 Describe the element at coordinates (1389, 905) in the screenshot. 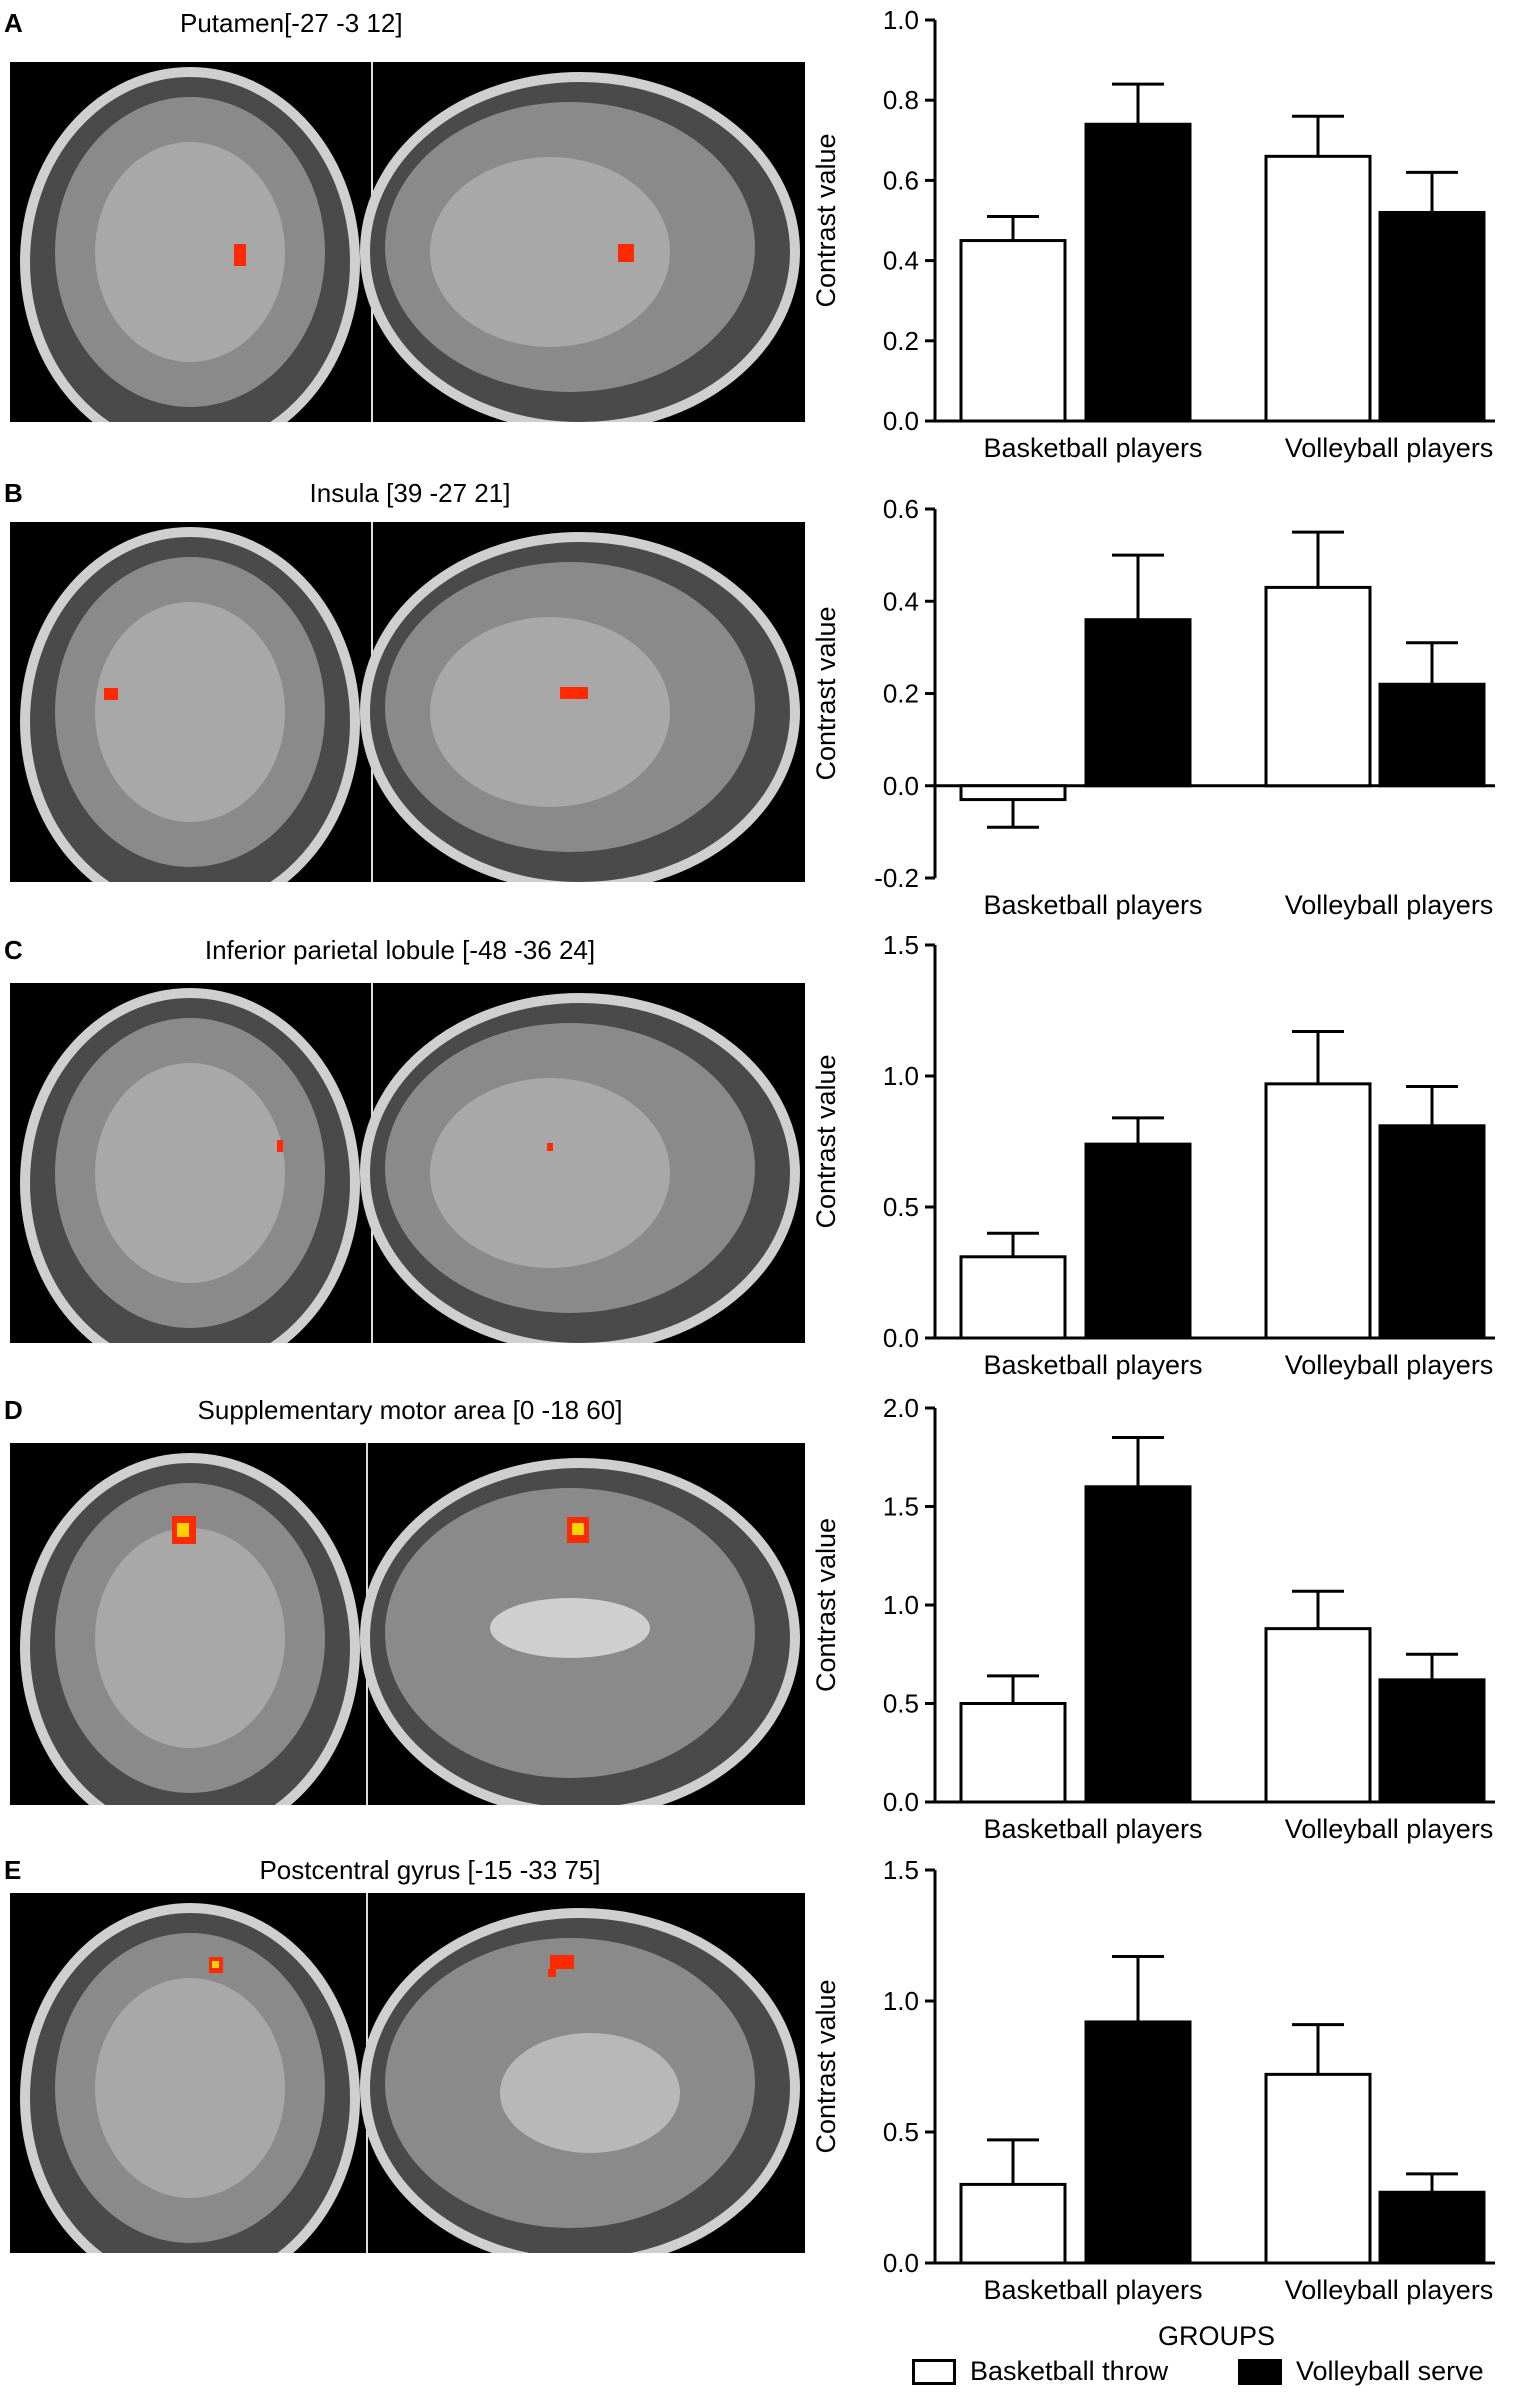

I see `chart-b-category-label-volleyball-players: Volleyball players` at that location.